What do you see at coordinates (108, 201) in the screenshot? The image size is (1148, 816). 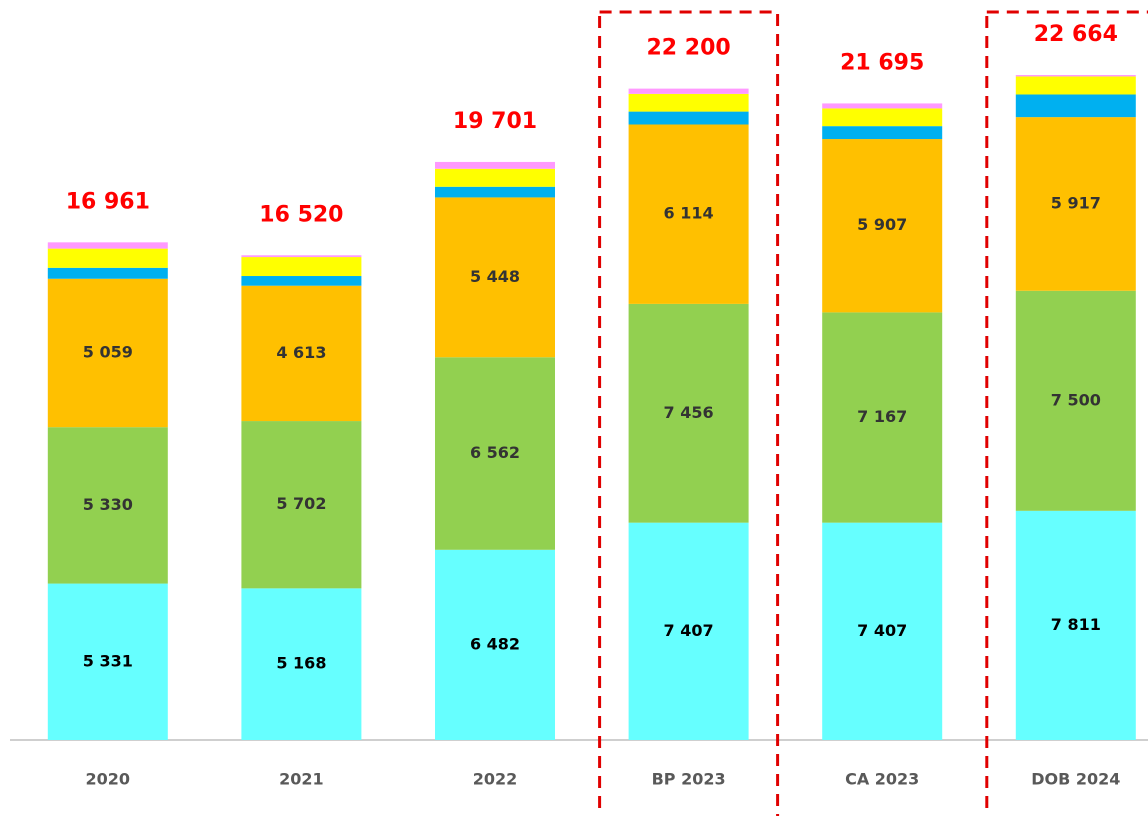 I see `total-label: 16 961` at bounding box center [108, 201].